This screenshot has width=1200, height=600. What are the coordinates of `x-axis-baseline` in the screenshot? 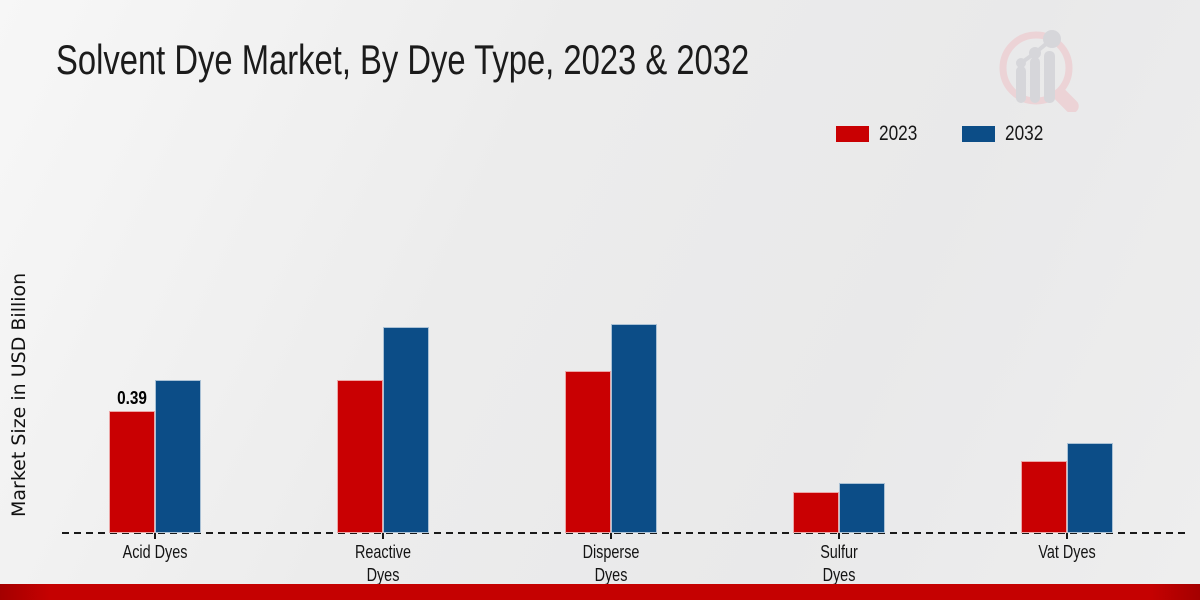 It's located at (623, 533).